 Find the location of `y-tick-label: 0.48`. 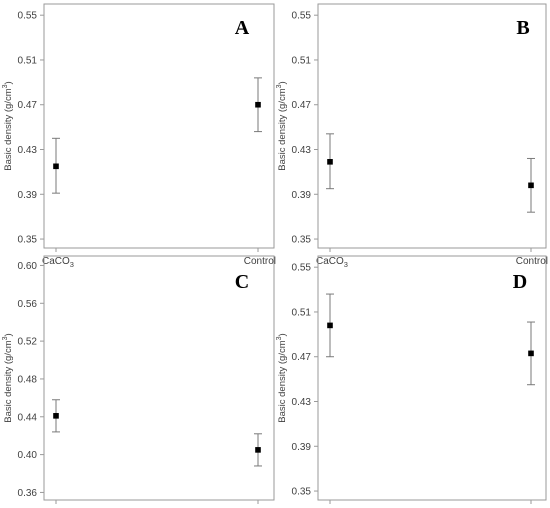

y-tick-label: 0.48 is located at coordinates (28, 379).